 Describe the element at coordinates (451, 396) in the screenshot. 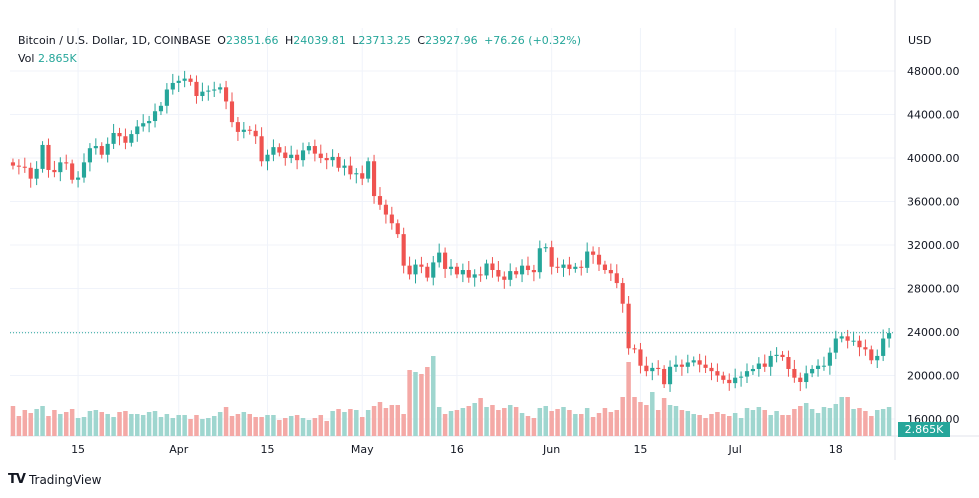

I see `volume-bars` at that location.